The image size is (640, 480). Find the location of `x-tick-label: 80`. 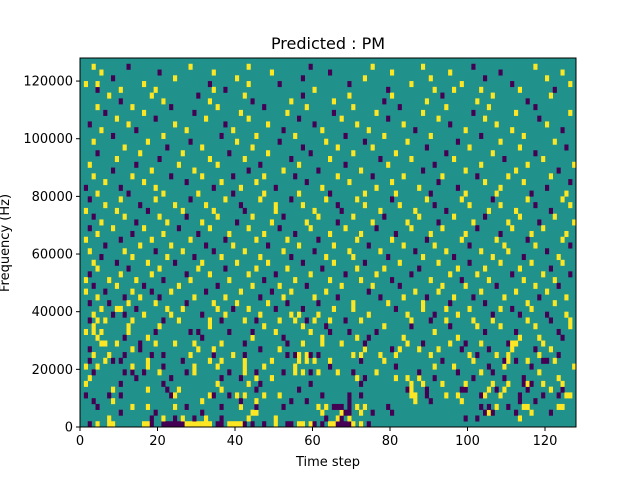

x-tick-label: 80 is located at coordinates (390, 441).